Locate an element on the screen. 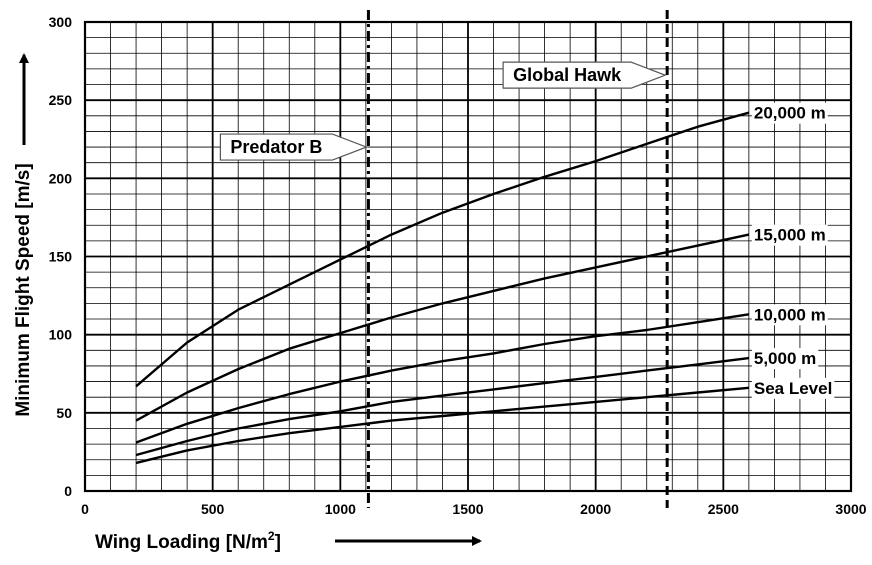 The image size is (872, 565). y-tick-label: 300 is located at coordinates (61, 22).